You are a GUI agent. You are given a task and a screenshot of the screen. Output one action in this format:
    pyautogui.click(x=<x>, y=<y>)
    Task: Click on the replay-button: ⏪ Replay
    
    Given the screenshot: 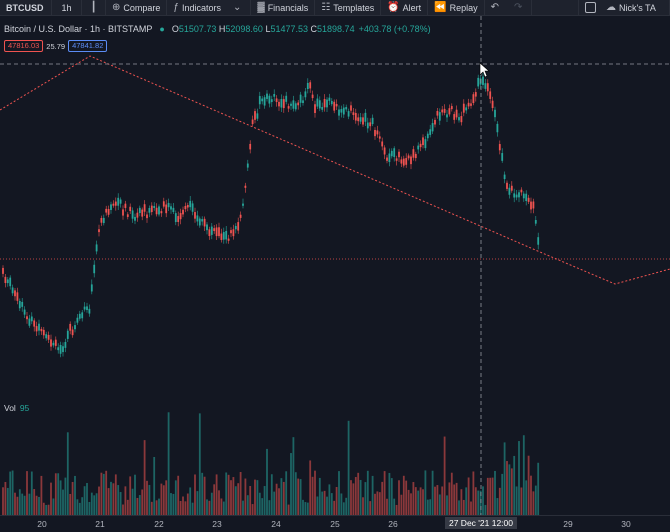 What is the action you would take?
    pyautogui.click(x=456, y=7)
    